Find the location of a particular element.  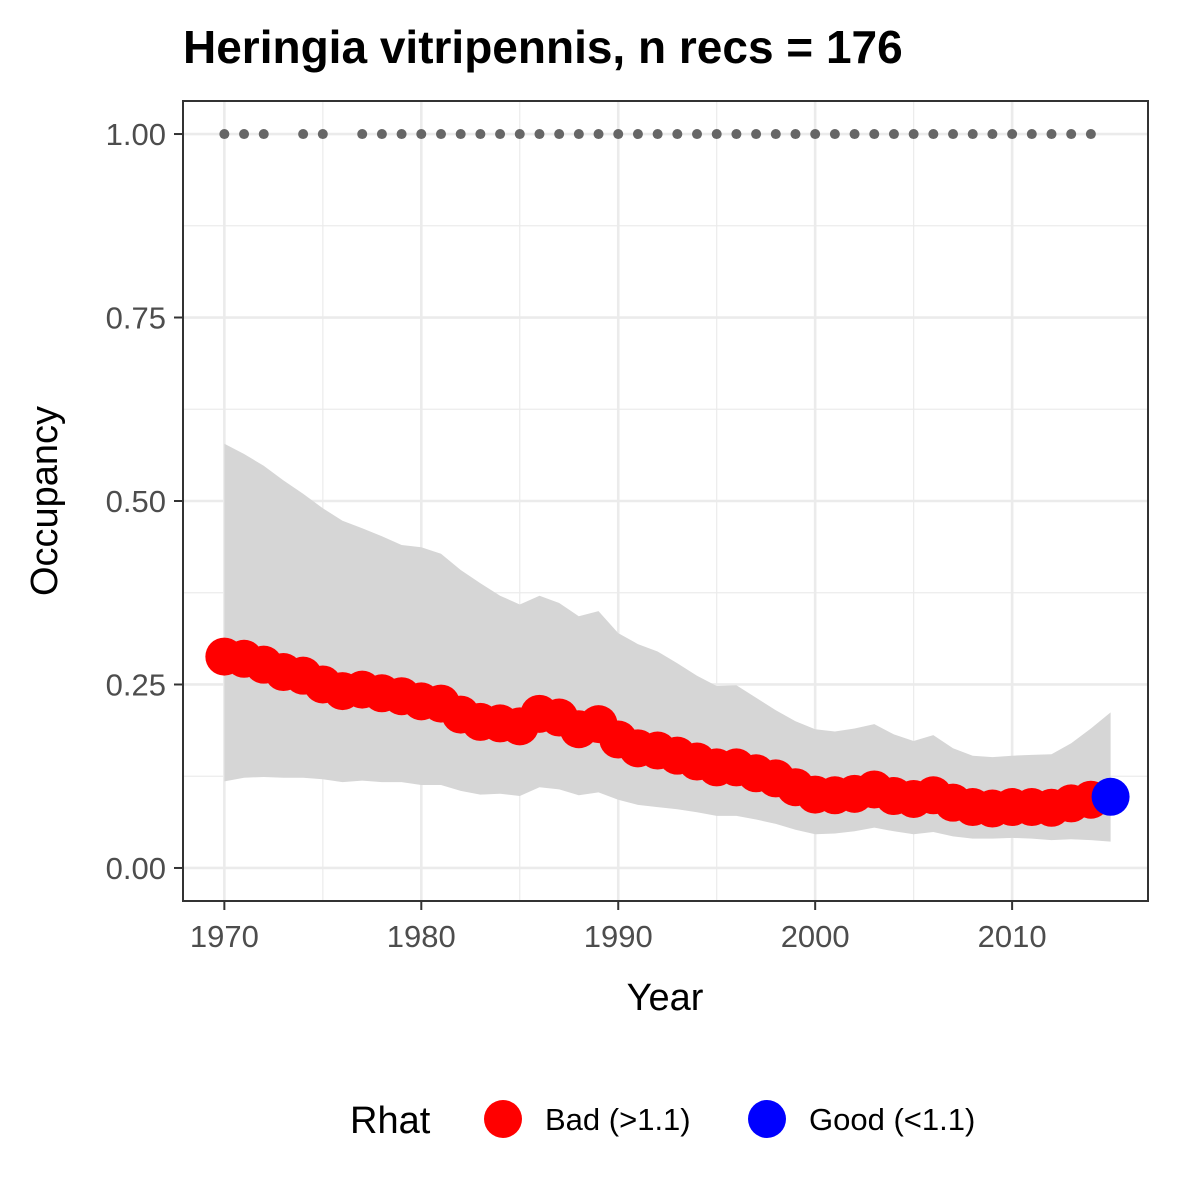

y-axis-title: Occupancy is located at coordinates (45, 501).